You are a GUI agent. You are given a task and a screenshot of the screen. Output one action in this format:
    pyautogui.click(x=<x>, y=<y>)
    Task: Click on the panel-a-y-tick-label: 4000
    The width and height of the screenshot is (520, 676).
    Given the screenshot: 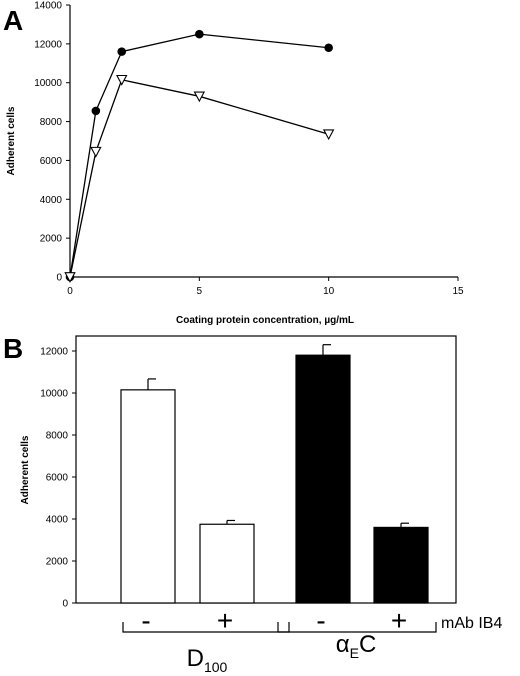 What is the action you would take?
    pyautogui.click(x=51, y=200)
    